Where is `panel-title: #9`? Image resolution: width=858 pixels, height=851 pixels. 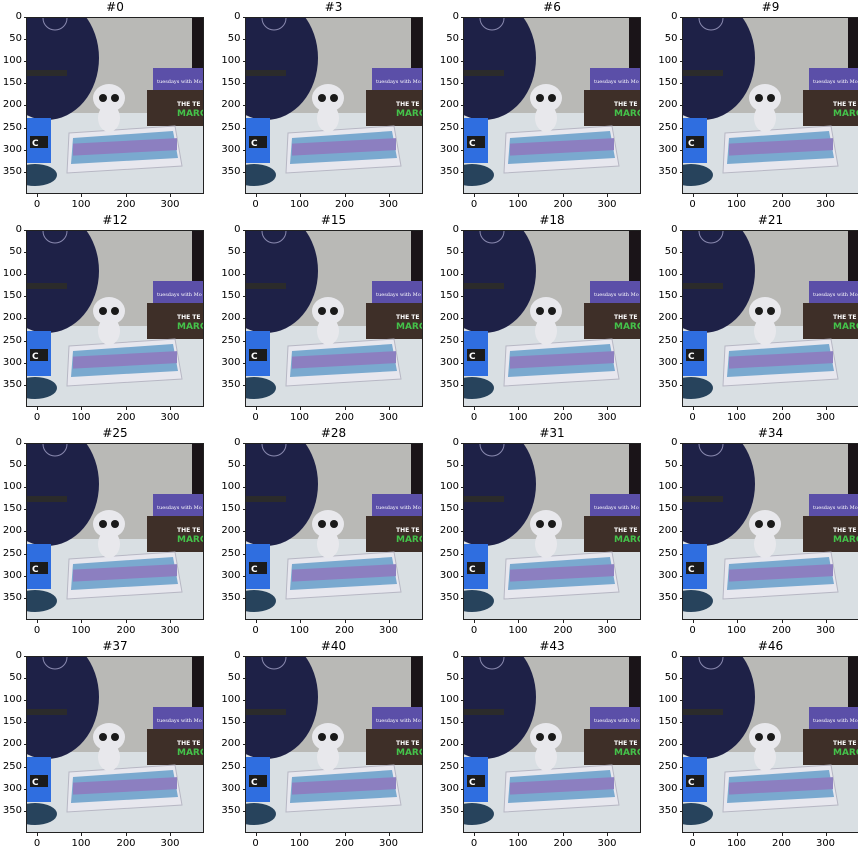 panel-title: #9 is located at coordinates (770, 7).